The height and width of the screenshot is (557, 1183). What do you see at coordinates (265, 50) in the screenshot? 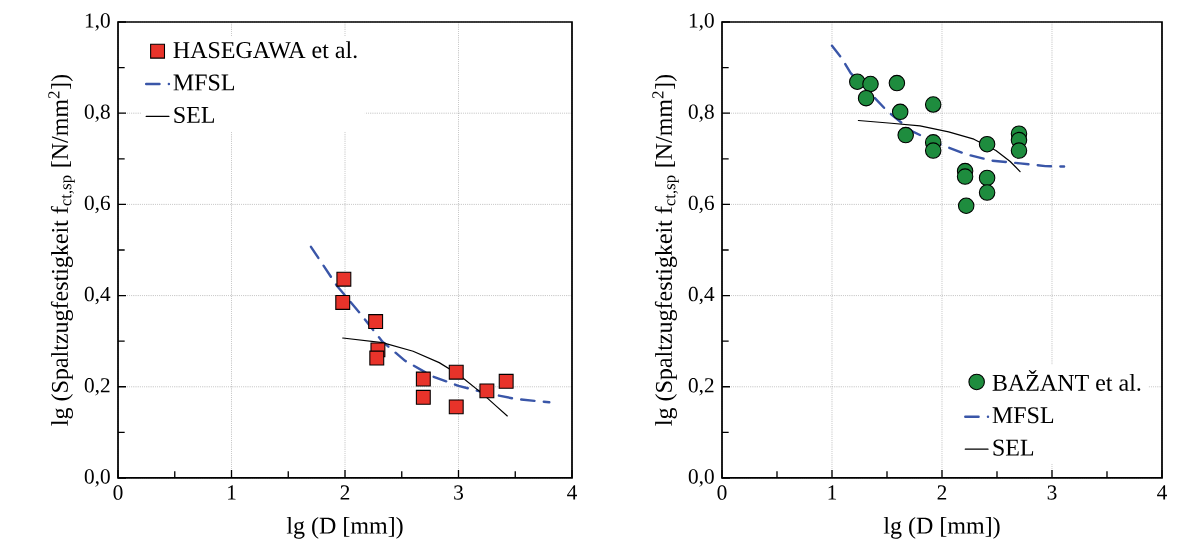
I see `legend-label: HASEGAWA et al.` at bounding box center [265, 50].